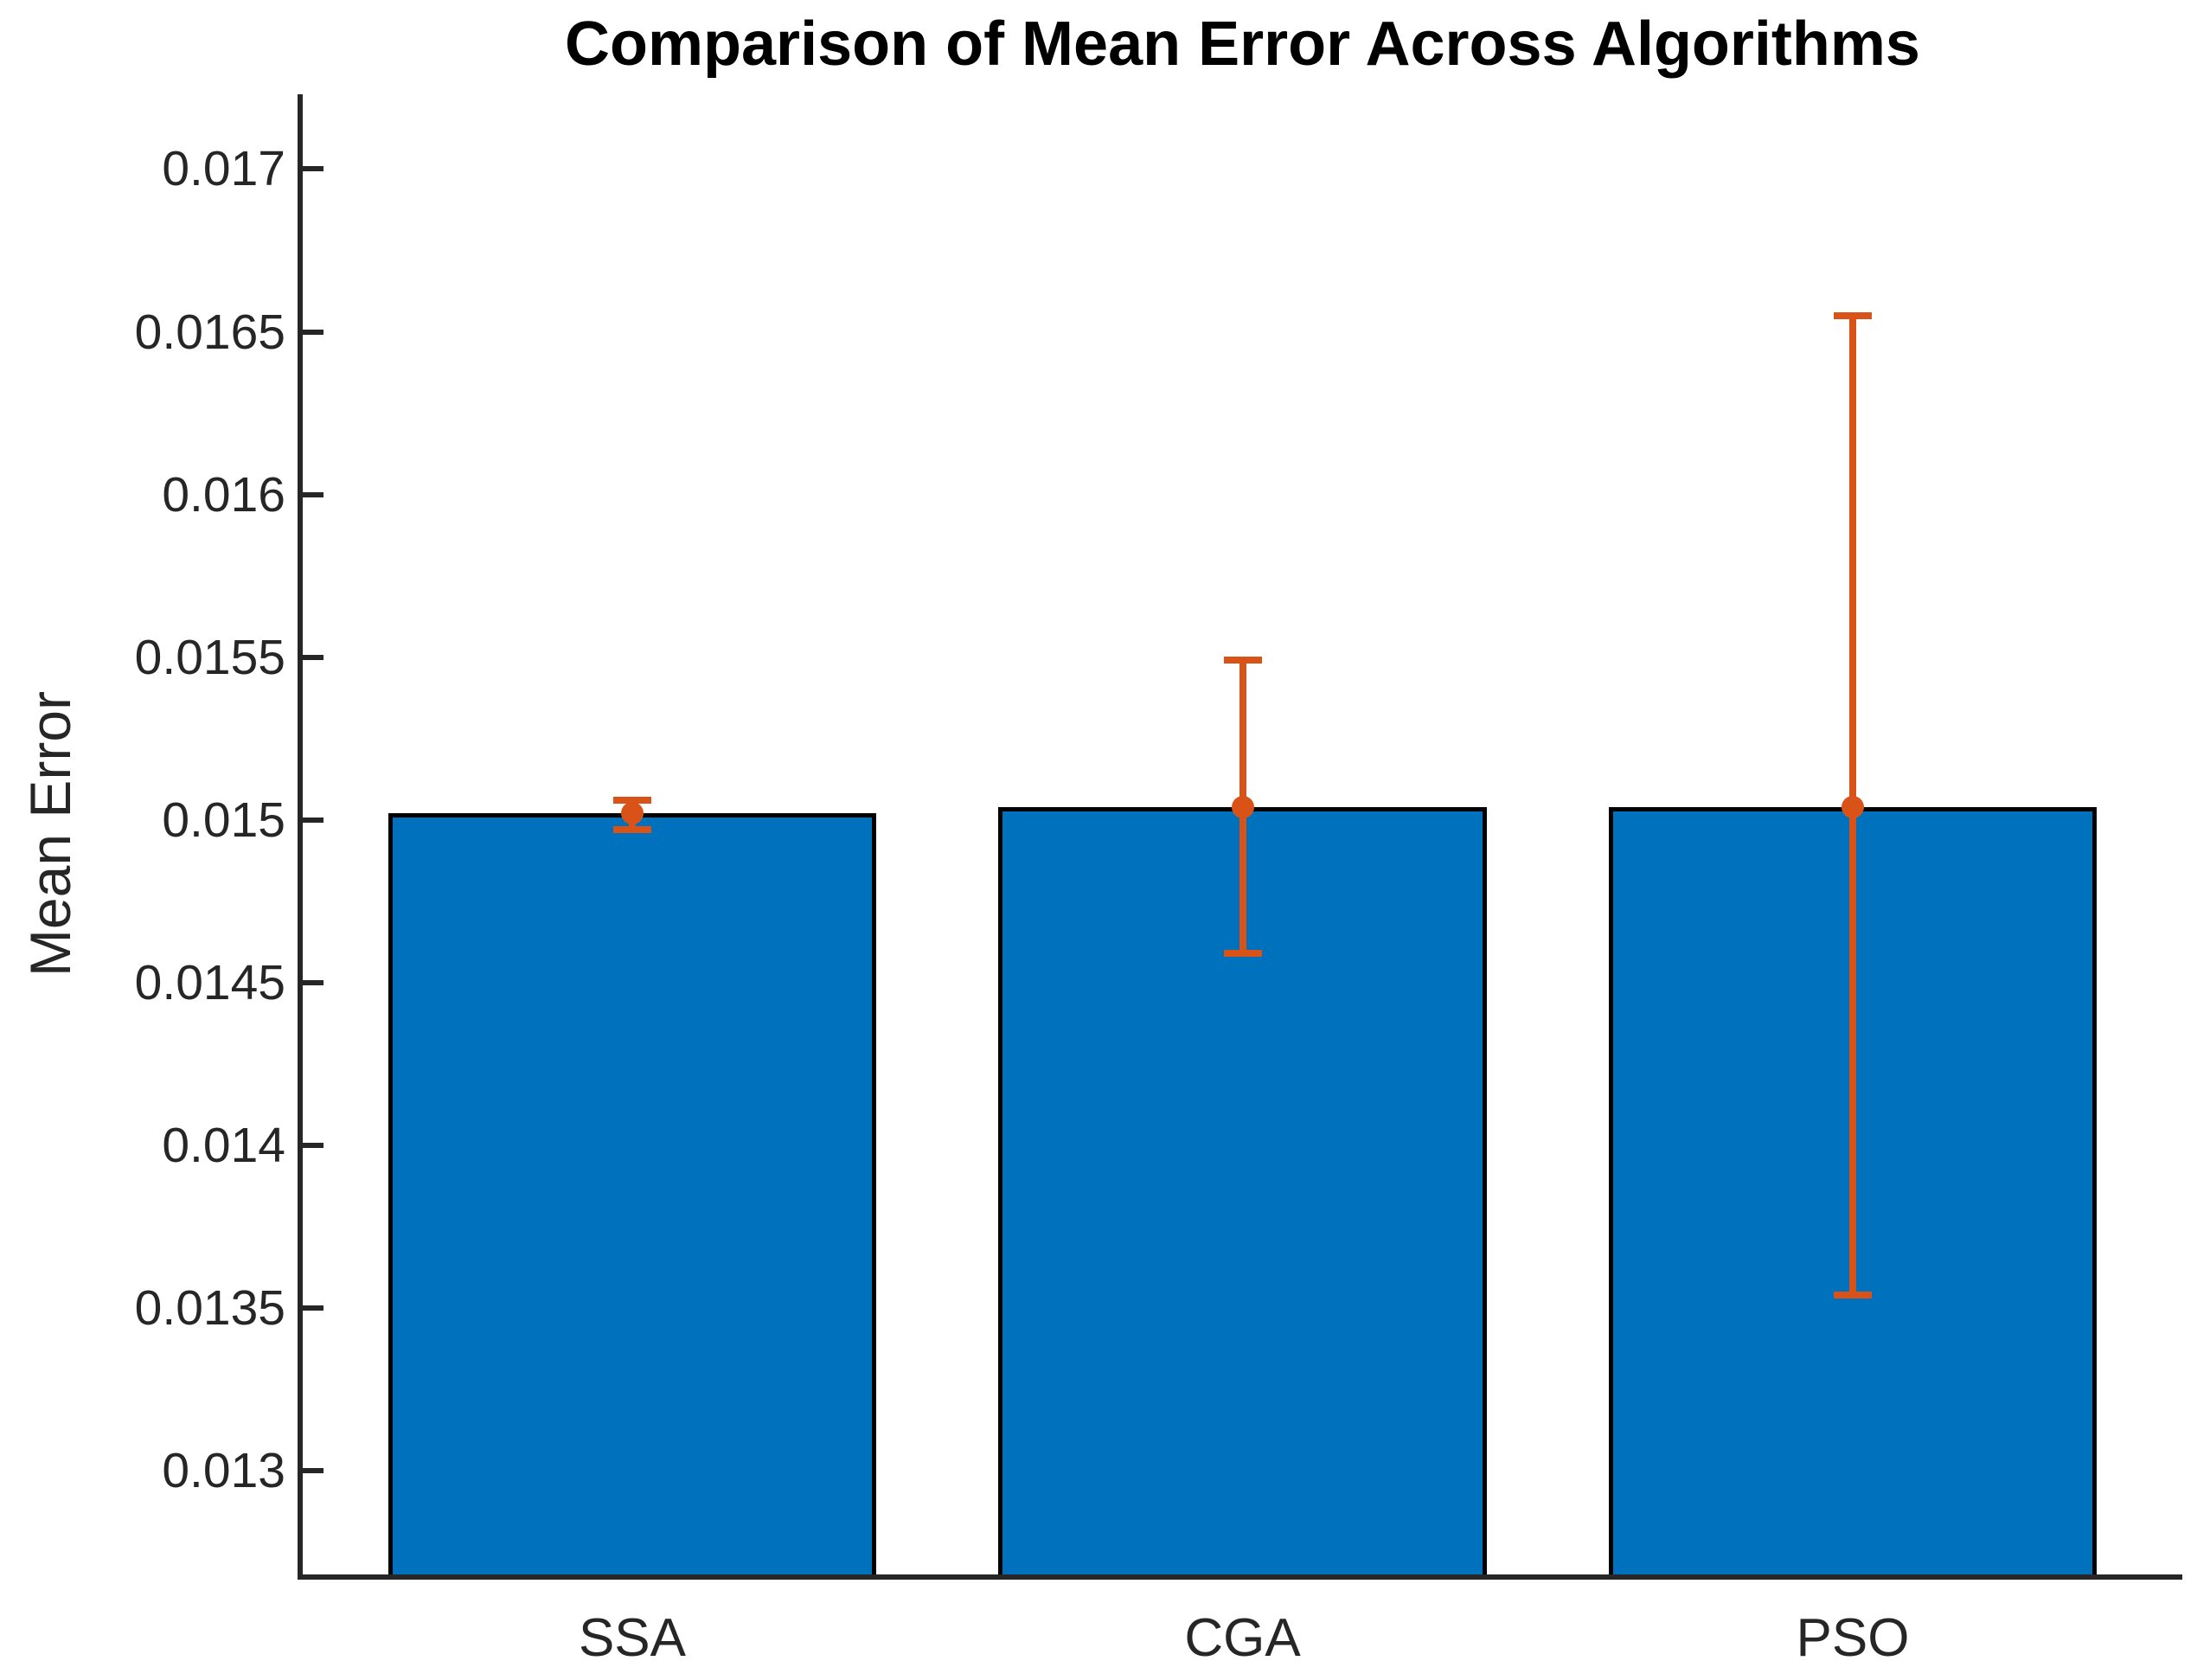  What do you see at coordinates (209, 982) in the screenshot?
I see `y-tick-label: 0.0145` at bounding box center [209, 982].